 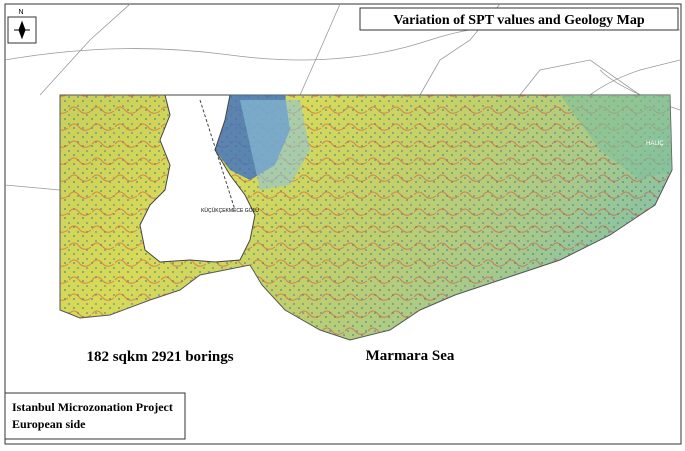 What do you see at coordinates (217, 155) in the screenshot?
I see `lake-line` at bounding box center [217, 155].